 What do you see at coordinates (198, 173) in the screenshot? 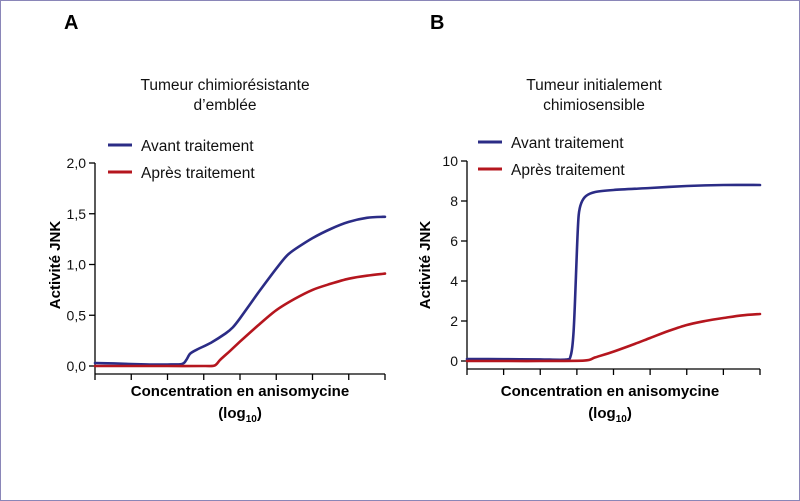
I see `panel-a-legend-label-apres: Après traitement` at bounding box center [198, 173].